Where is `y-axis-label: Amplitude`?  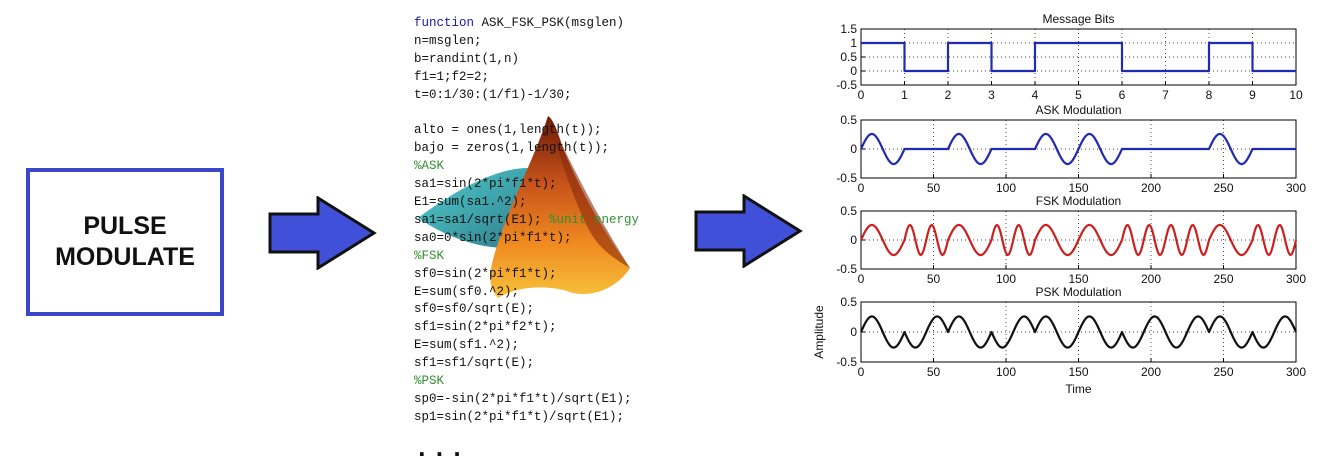 y-axis-label: Amplitude is located at coordinates (819, 332).